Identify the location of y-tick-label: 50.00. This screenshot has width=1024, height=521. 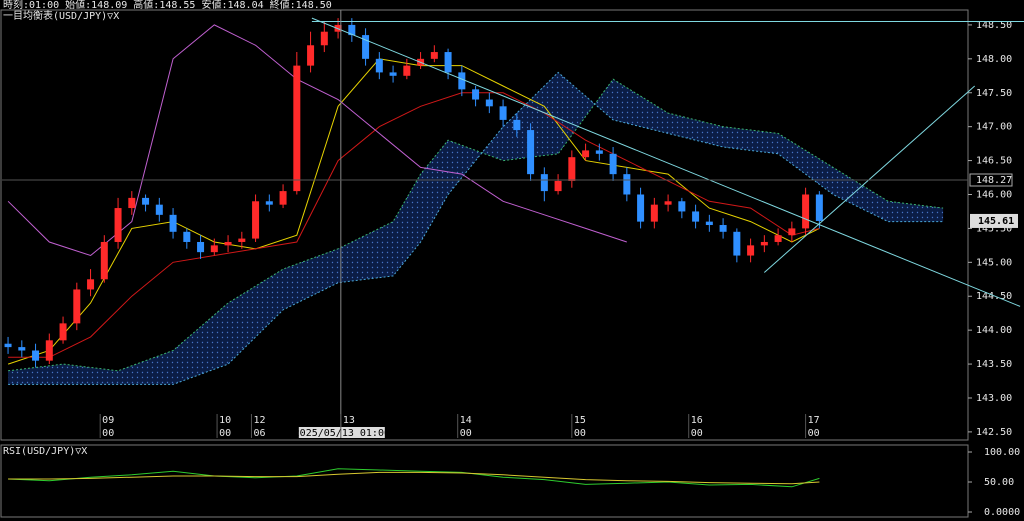
(999, 482).